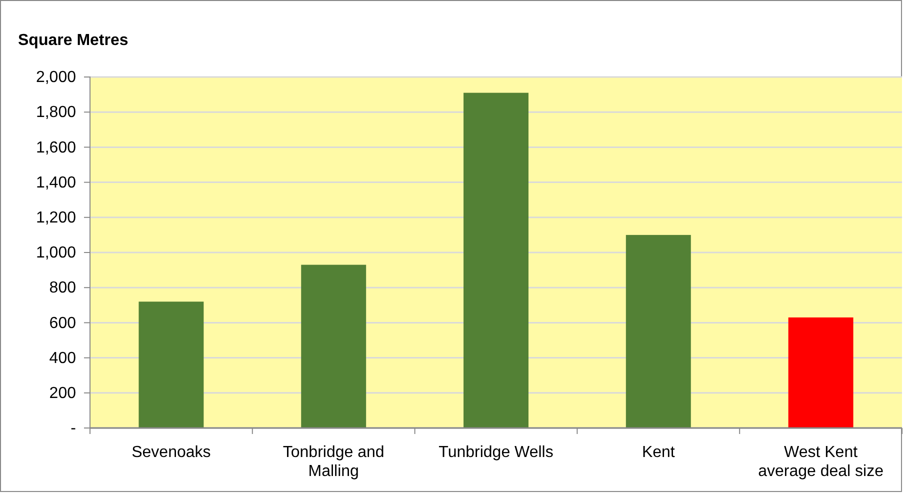 This screenshot has width=903, height=493. What do you see at coordinates (56, 77) in the screenshot?
I see `y-tick-label: 2,000` at bounding box center [56, 77].